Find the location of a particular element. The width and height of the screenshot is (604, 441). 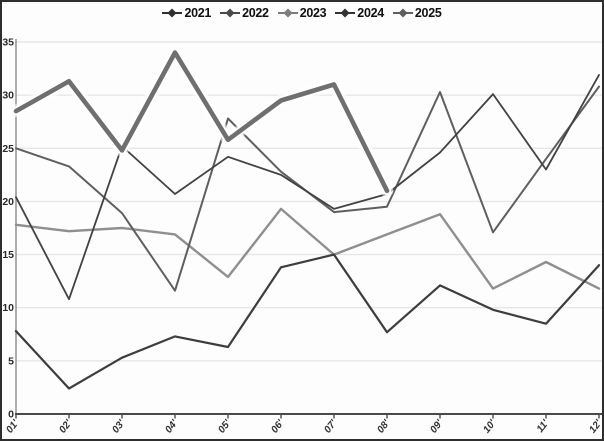

legend-label: 2023 is located at coordinates (313, 13).